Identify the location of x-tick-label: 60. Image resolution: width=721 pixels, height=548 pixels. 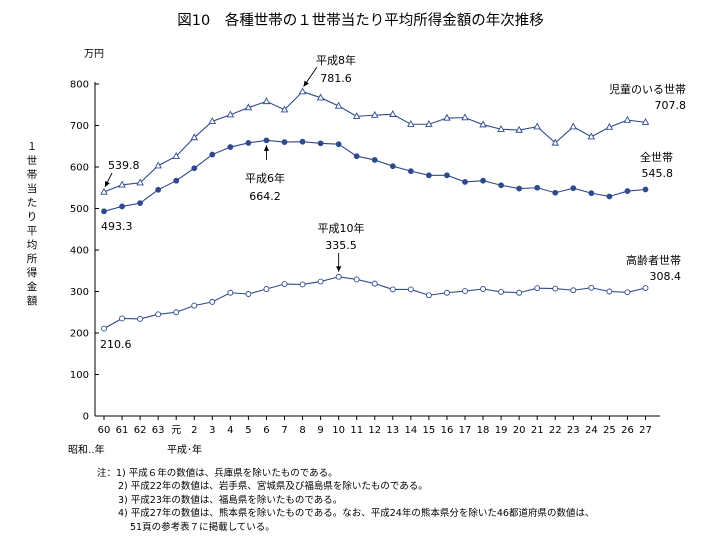
(104, 430).